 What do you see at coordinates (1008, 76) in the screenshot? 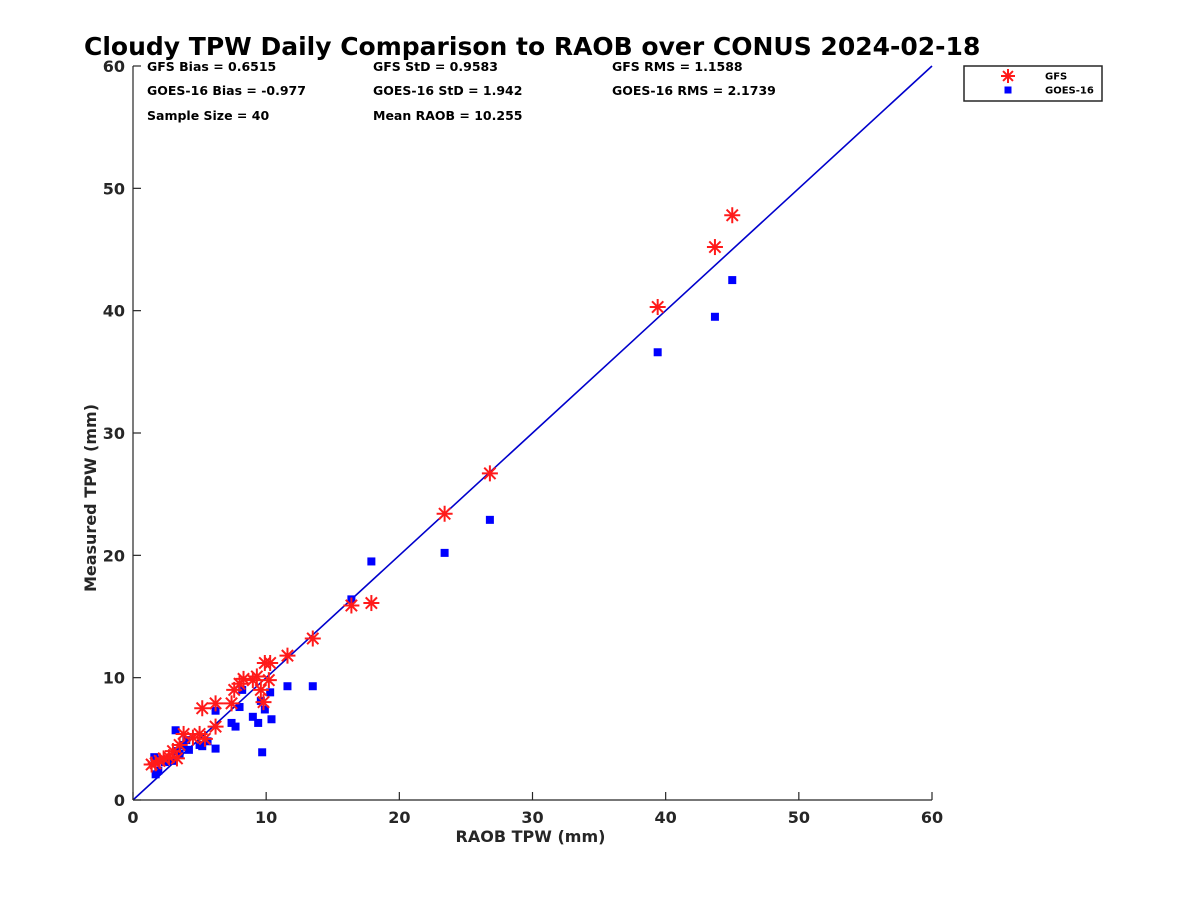
I see `legend-marker-gfs` at bounding box center [1008, 76].